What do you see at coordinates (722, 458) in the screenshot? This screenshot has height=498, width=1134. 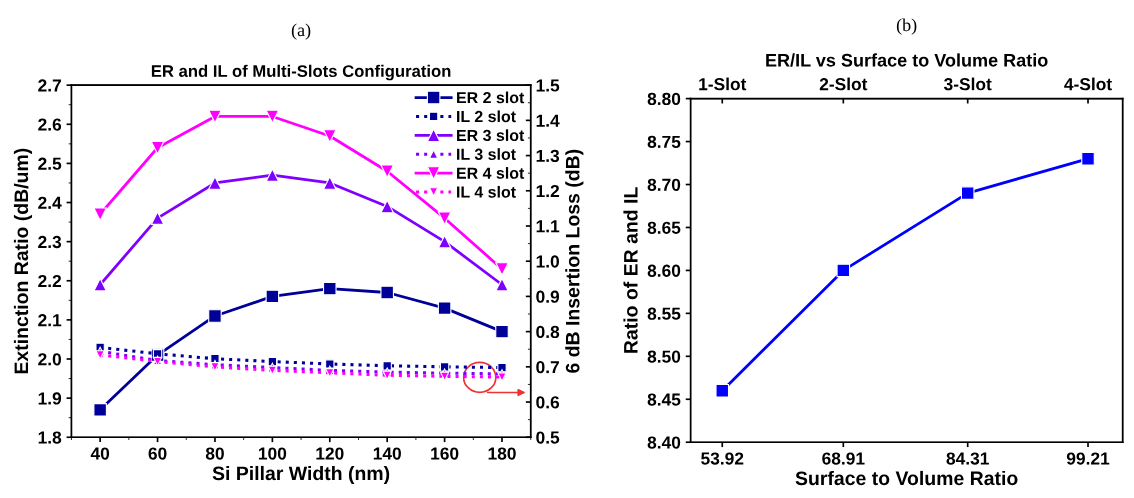 I see `x-tick-label: 53.92` at bounding box center [722, 458].